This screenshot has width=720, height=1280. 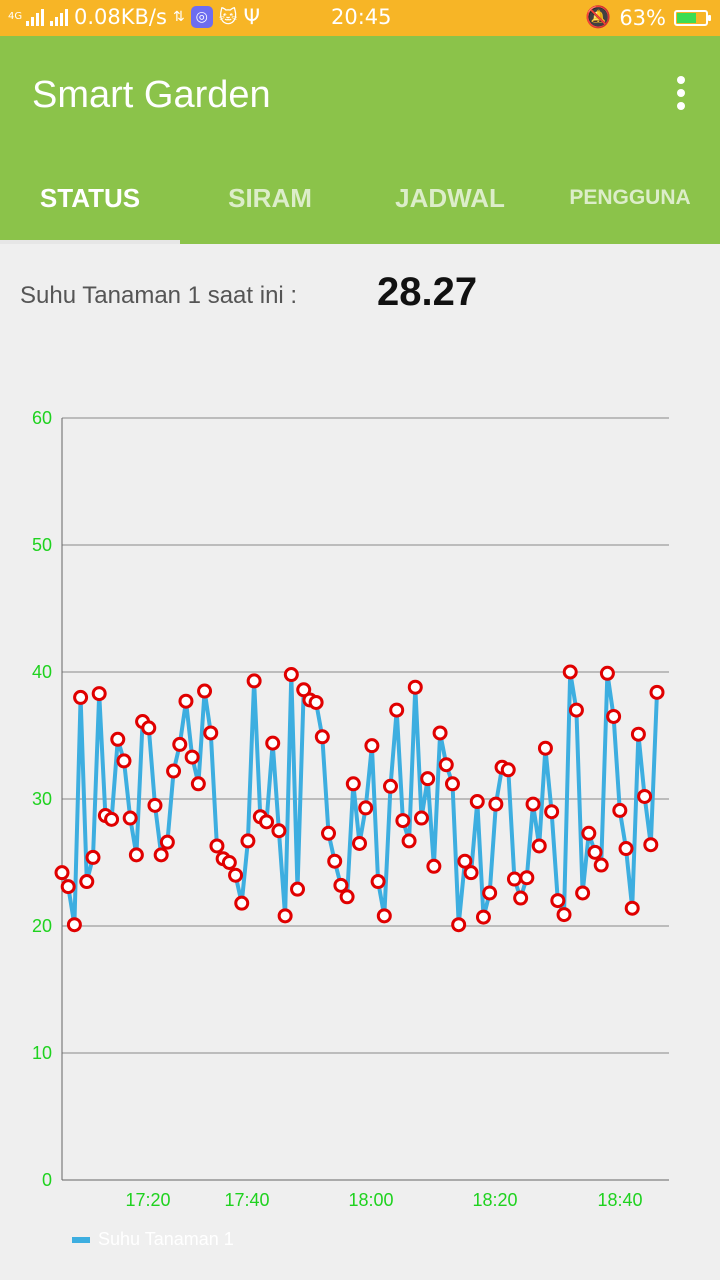 What do you see at coordinates (360, 210) in the screenshot?
I see `tab-bar: STATUS SIRAM JADWAL PENGGUNA` at bounding box center [360, 210].